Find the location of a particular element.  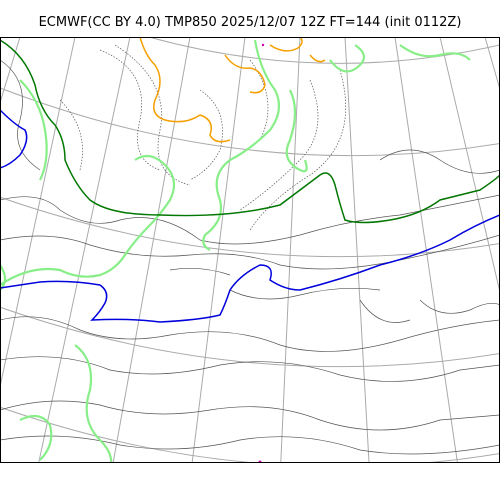

isotherm-orange is located at coordinates (232, 90).